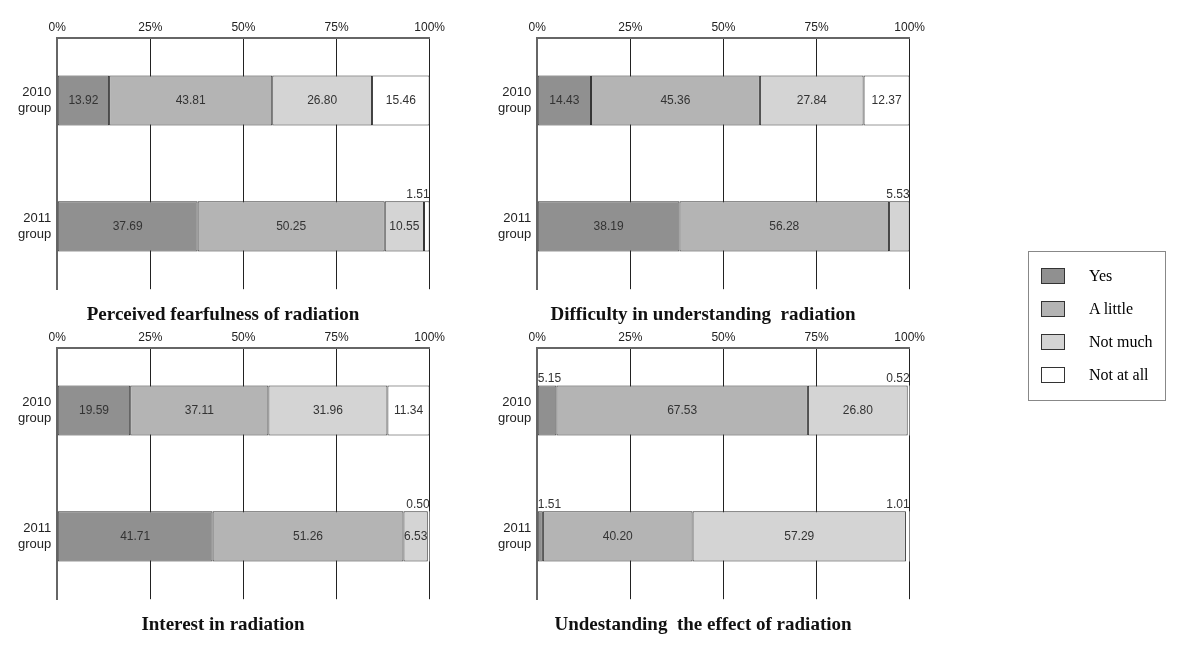 The height and width of the screenshot is (651, 1200). Describe the element at coordinates (199, 409) in the screenshot. I see `data-label: 37.11` at that location.